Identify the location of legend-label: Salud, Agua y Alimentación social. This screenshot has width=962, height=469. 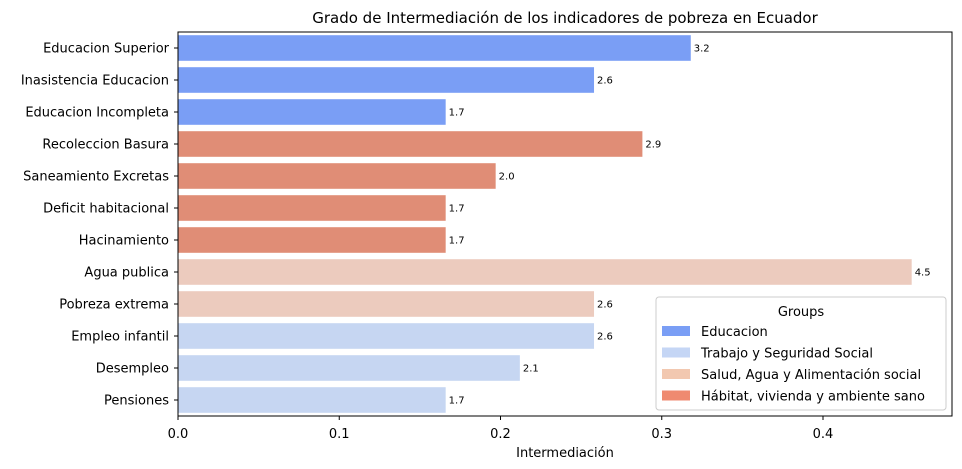
(811, 375).